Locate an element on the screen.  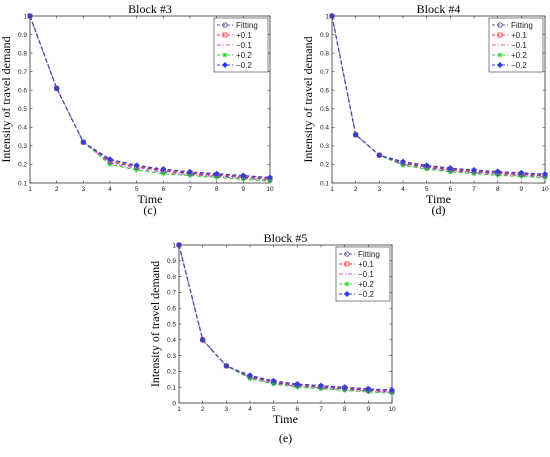
y-tick-label: 0.5 is located at coordinates (22, 109).